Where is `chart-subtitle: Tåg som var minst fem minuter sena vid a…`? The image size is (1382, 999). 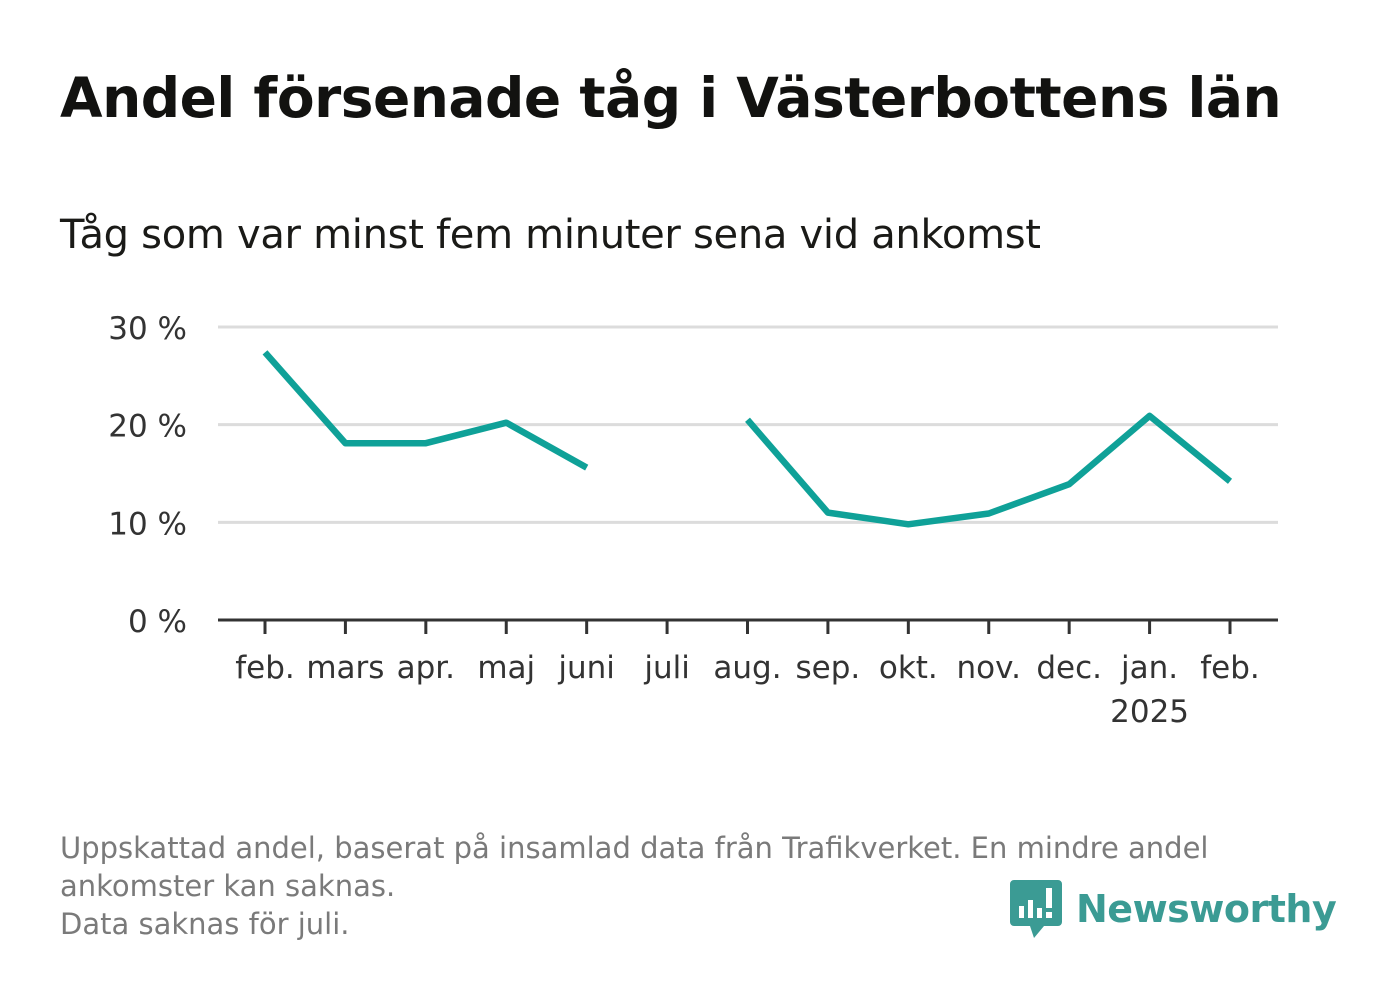 chart-subtitle: Tåg som var minst fem minuter sena vid a… is located at coordinates (550, 235).